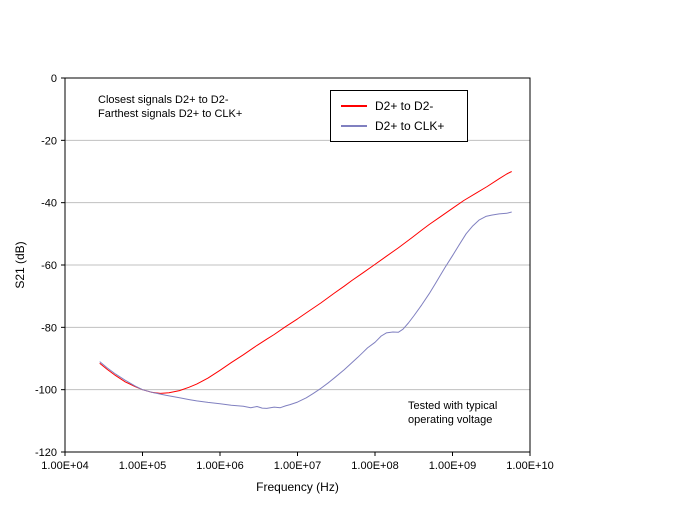  Describe the element at coordinates (452, 413) in the screenshot. I see `annotation-test-condition: Tested with typical operating voltage` at that location.